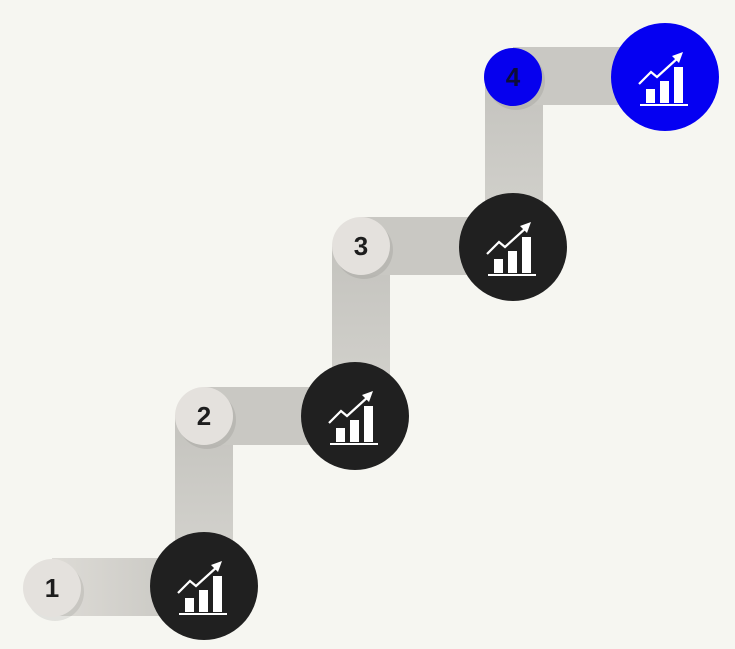 The image size is (735, 649). What do you see at coordinates (204, 416) in the screenshot?
I see `step-2-number: 2` at bounding box center [204, 416].